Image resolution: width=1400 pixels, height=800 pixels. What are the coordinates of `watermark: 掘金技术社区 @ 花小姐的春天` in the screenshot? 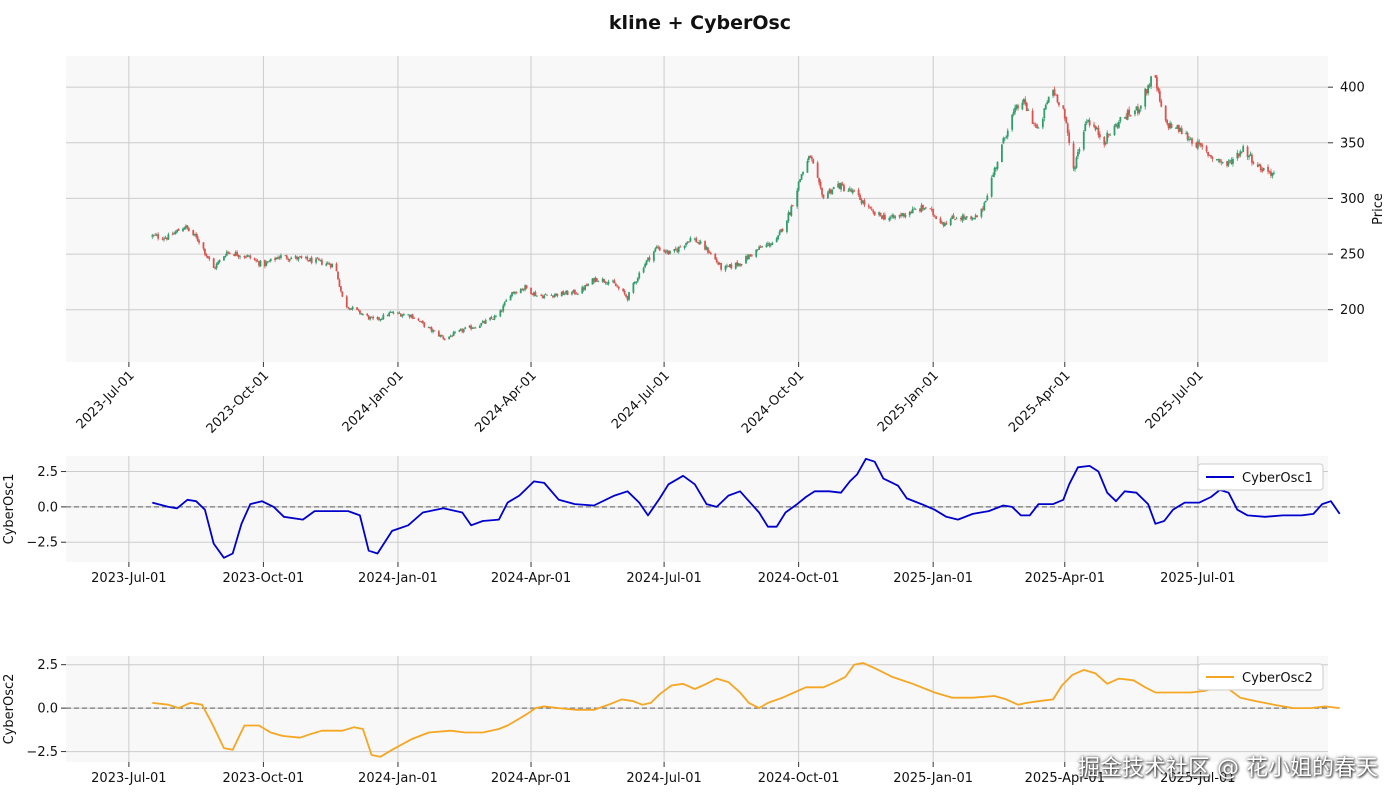 It's located at (1228, 768).